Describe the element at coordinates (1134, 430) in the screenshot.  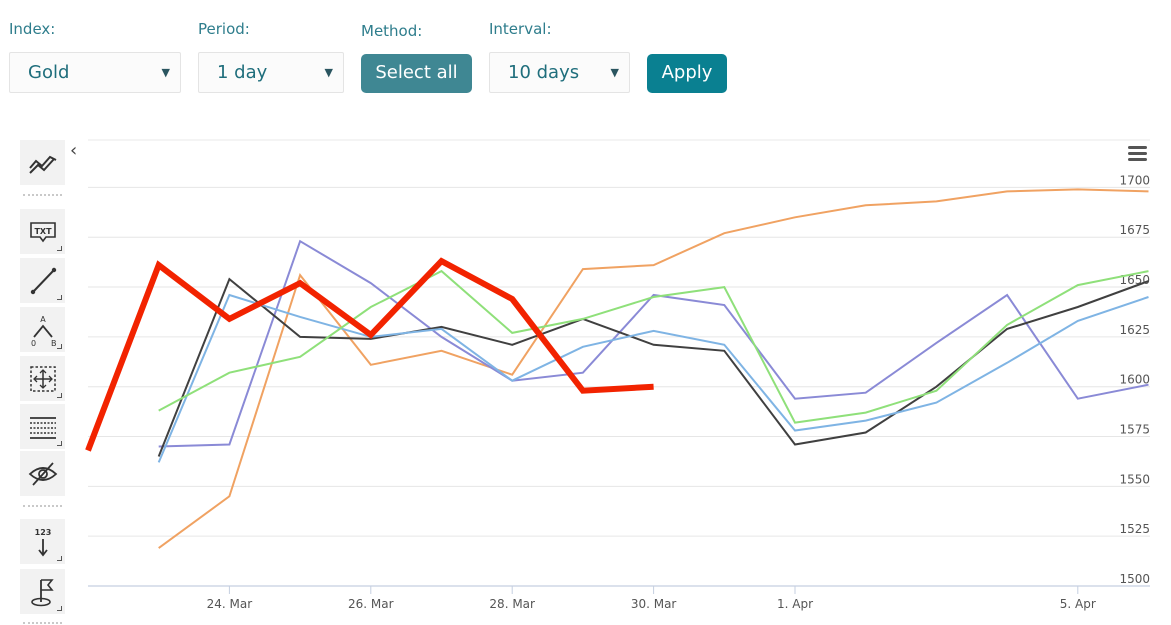
I see `y-tick-label: 1575` at that location.